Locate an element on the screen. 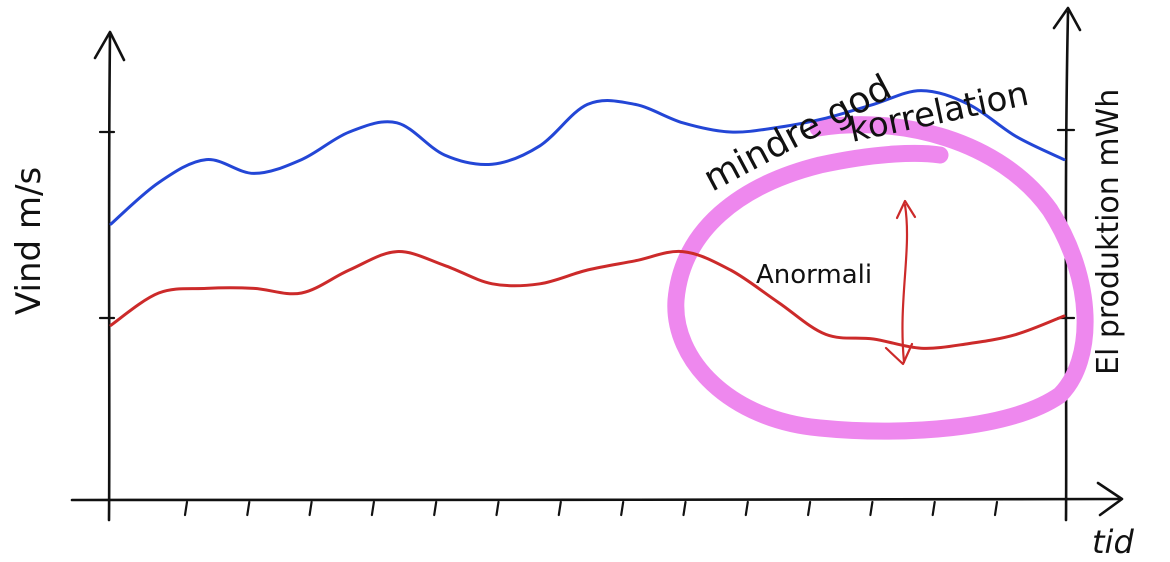 This screenshot has width=1170, height=562. x-ticks is located at coordinates (591, 508).